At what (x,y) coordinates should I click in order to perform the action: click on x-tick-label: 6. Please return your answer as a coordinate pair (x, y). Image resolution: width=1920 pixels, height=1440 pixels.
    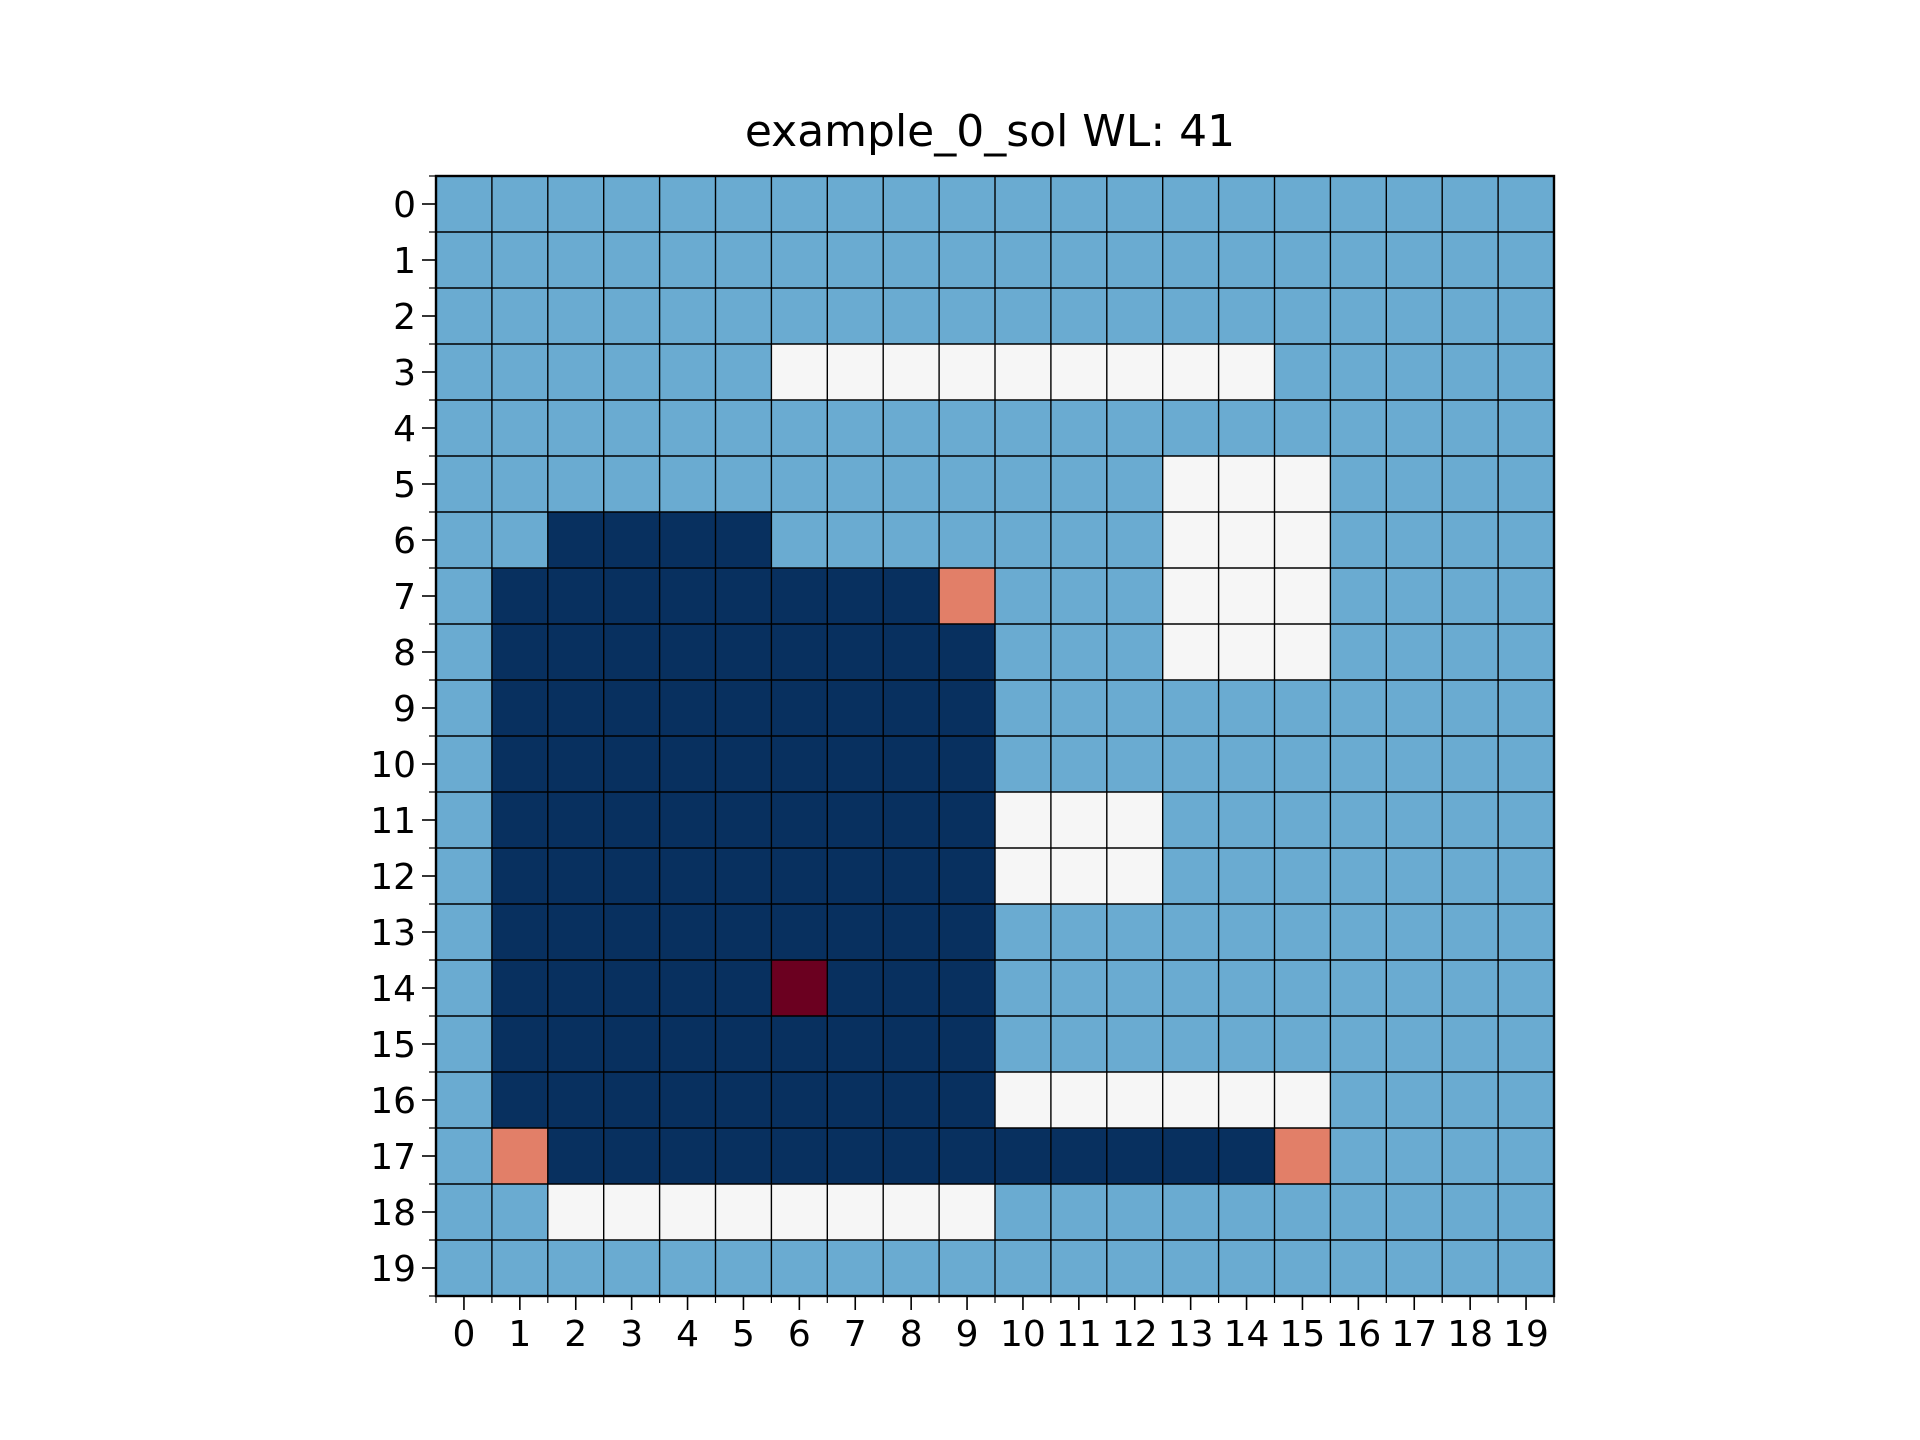
    Looking at the image, I should click on (799, 1334).